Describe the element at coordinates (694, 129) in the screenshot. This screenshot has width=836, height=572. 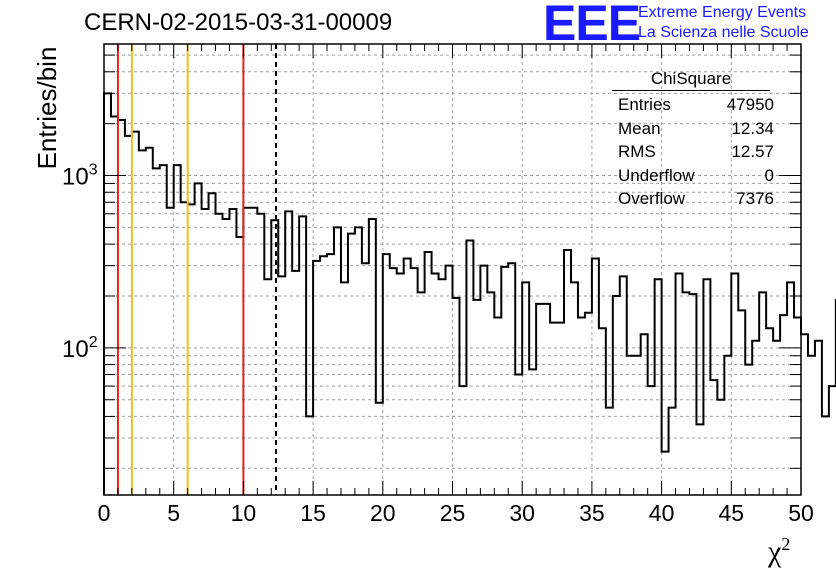
I see `stats-row: Mean 12.34` at that location.